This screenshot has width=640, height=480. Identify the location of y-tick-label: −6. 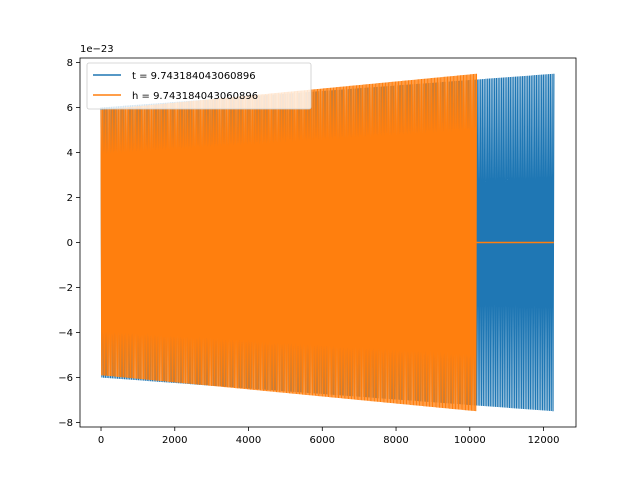
(65, 378).